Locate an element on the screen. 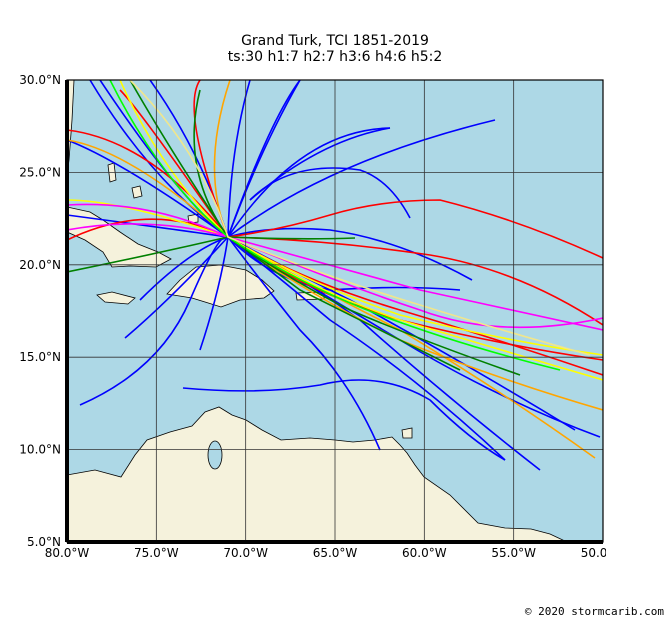 This screenshot has height=622, width=670. lake is located at coordinates (215, 455).